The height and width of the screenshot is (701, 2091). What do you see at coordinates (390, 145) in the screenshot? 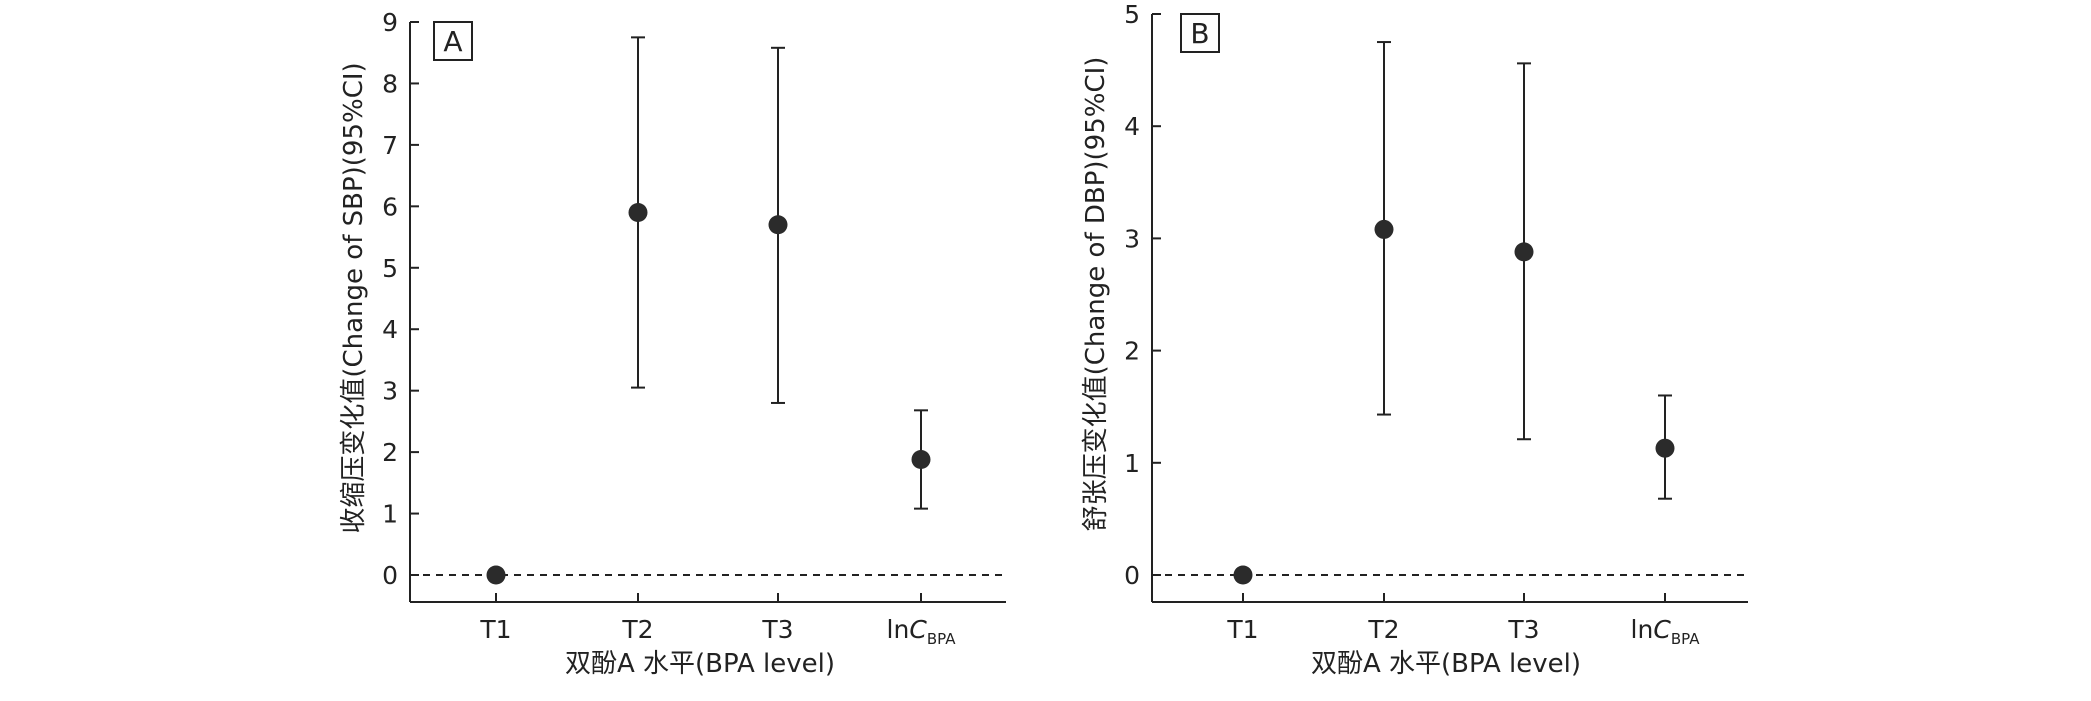
I see `y-tick-label: 7` at bounding box center [390, 145].